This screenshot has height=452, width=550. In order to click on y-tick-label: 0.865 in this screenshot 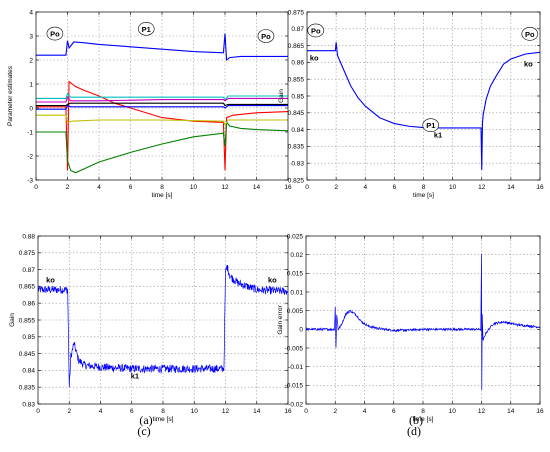, I will do `click(27, 287)`.